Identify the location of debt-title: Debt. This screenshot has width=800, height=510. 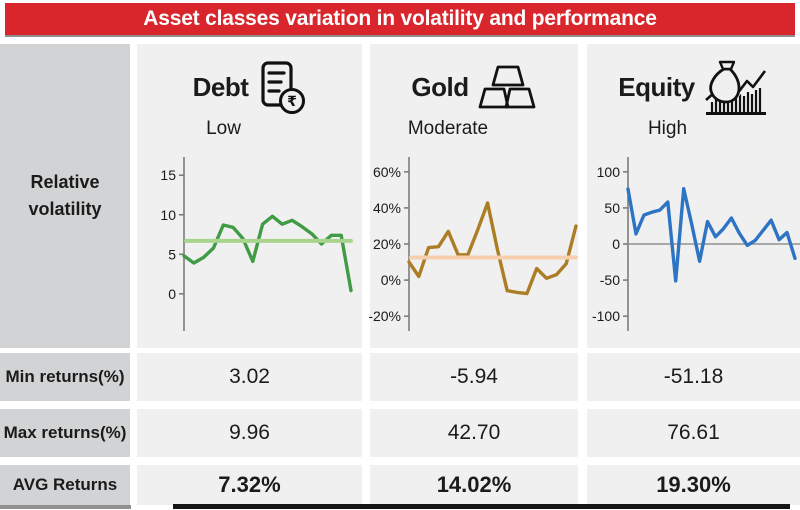
(220, 86).